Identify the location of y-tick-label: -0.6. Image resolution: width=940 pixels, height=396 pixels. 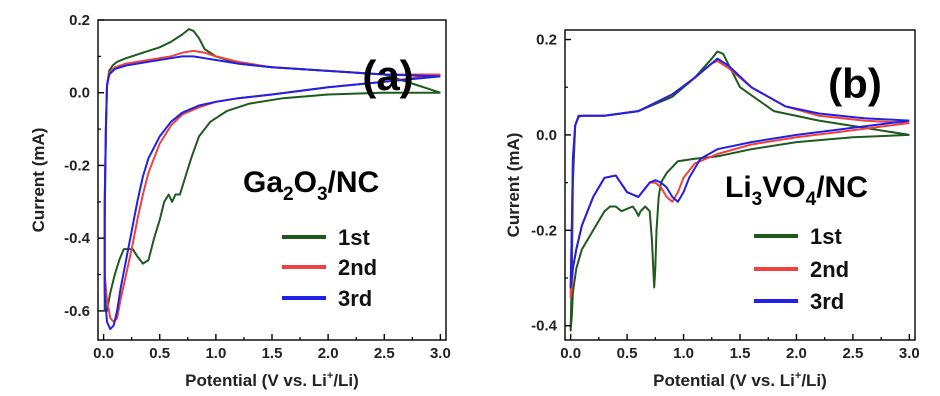
(77, 311).